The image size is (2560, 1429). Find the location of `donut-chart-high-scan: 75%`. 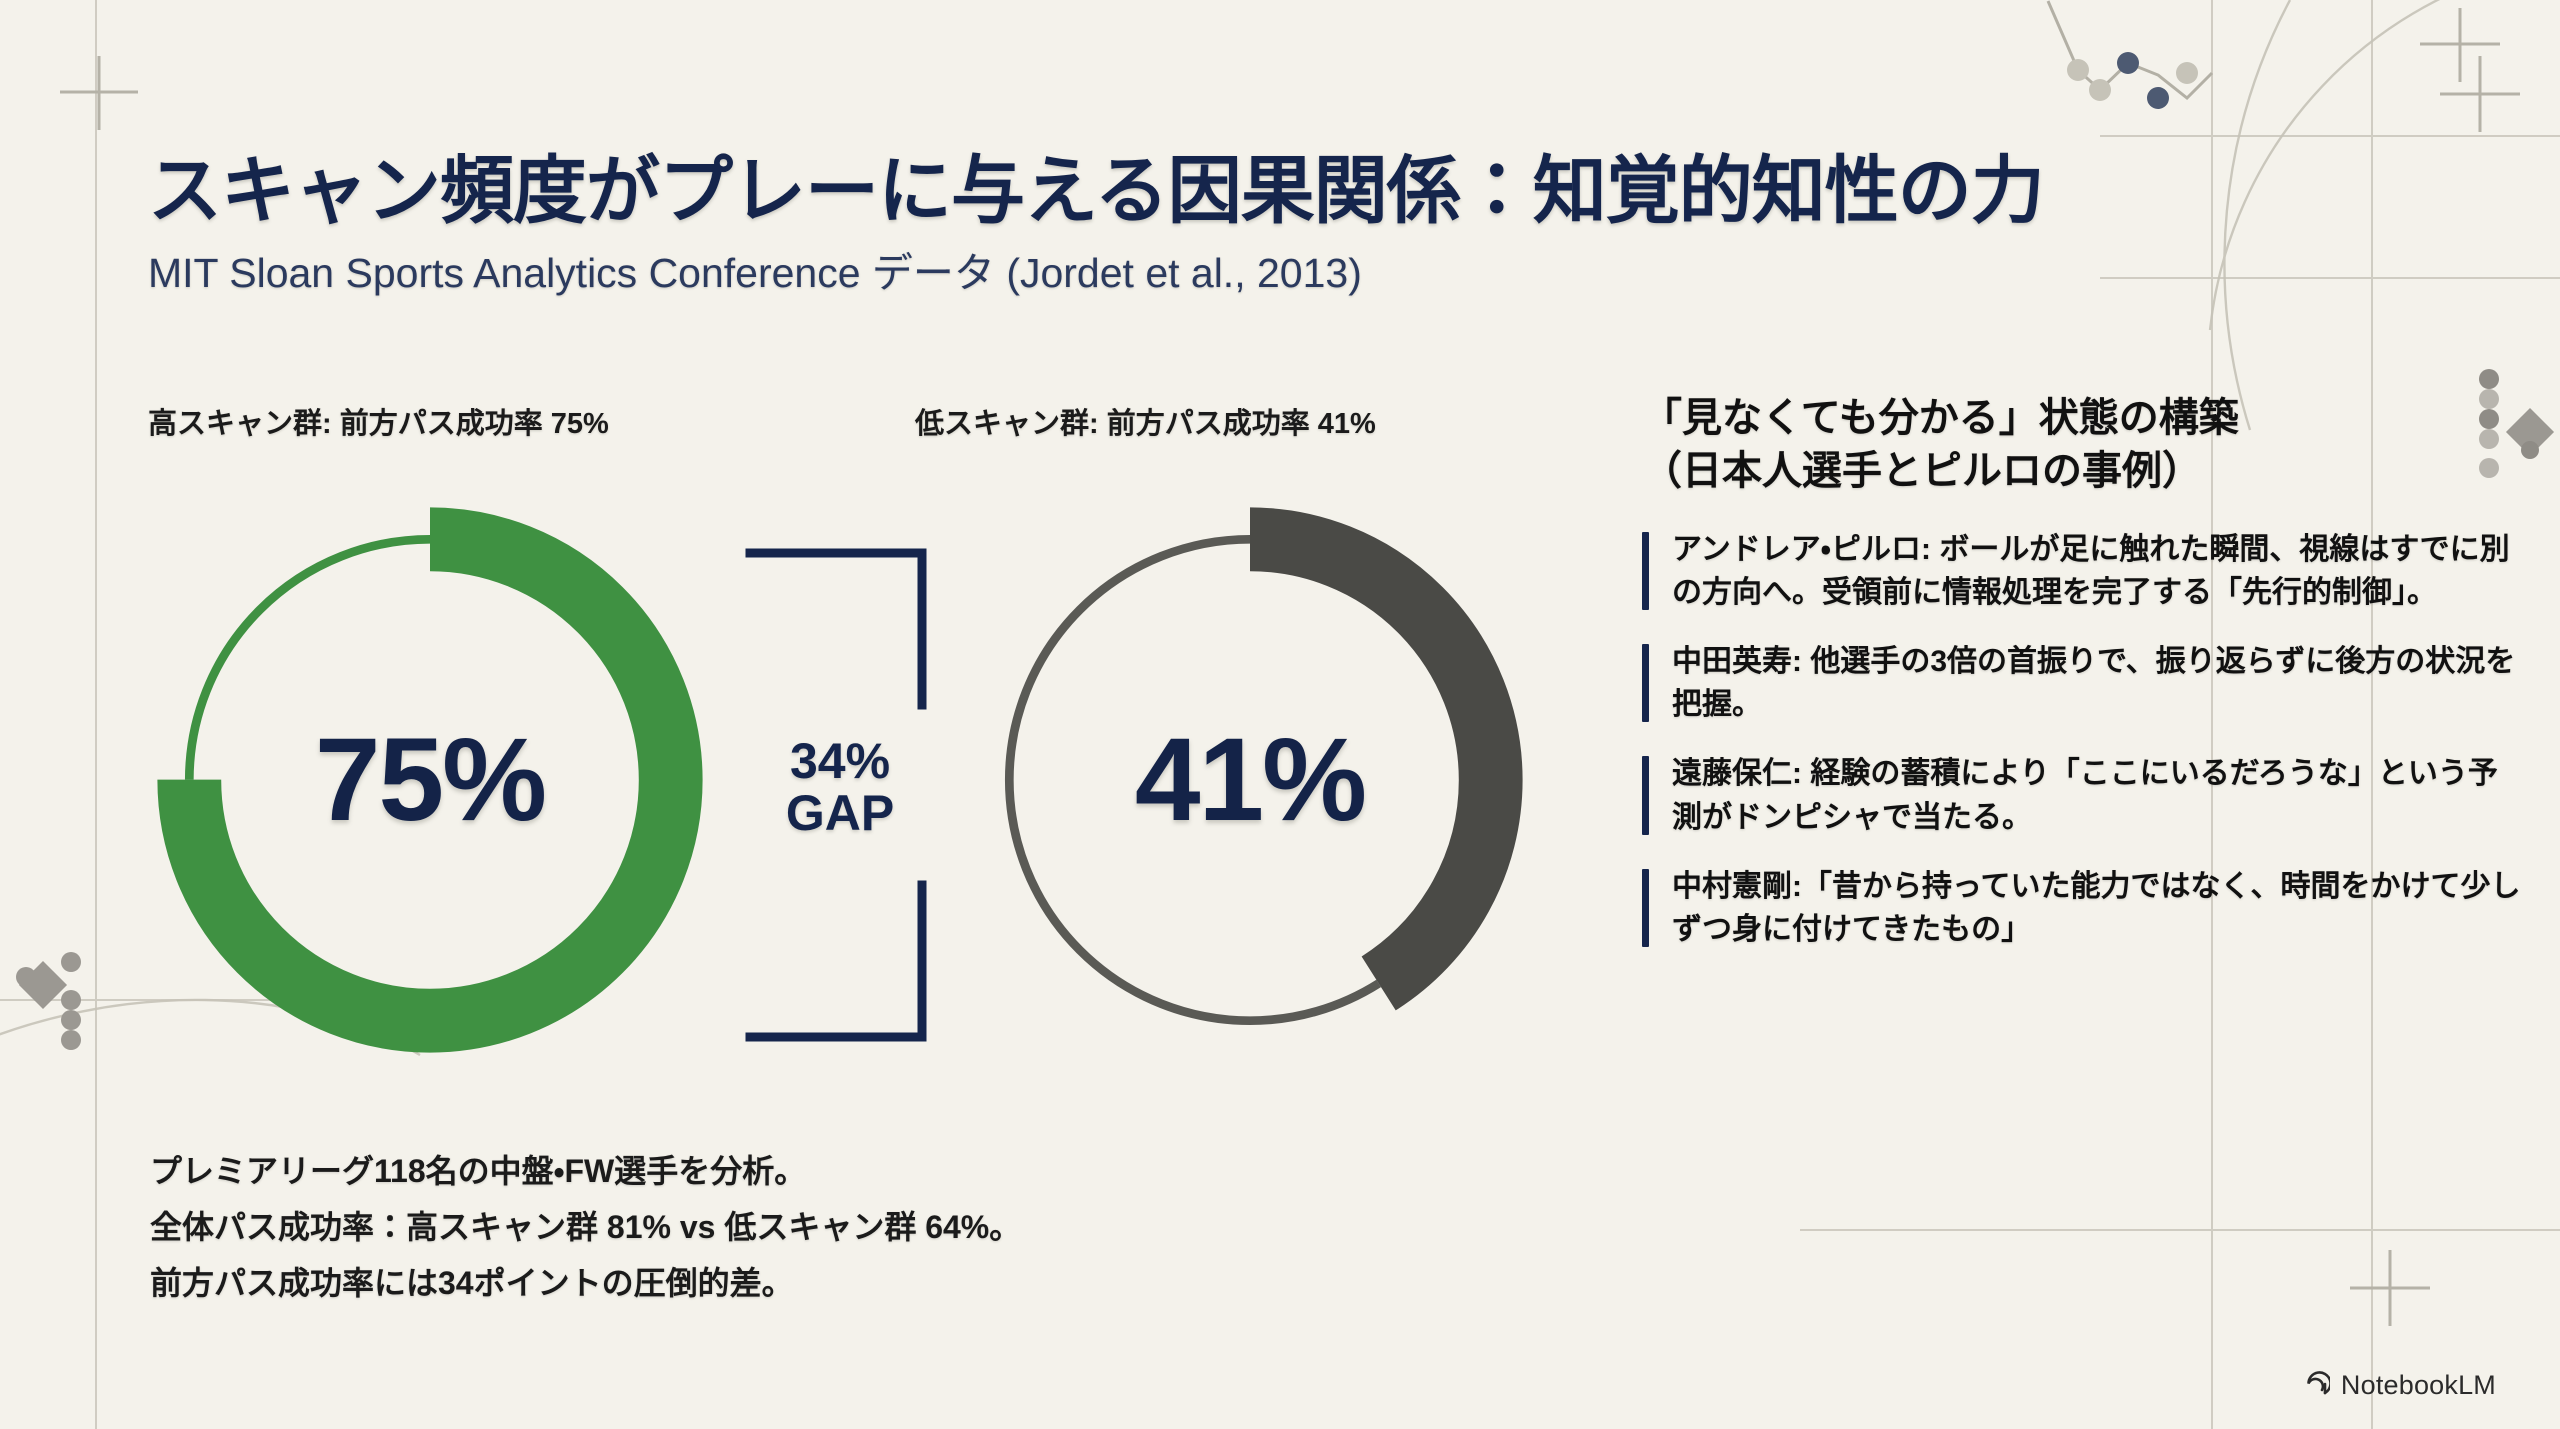

donut-chart-high-scan: 75% is located at coordinates (430, 780).